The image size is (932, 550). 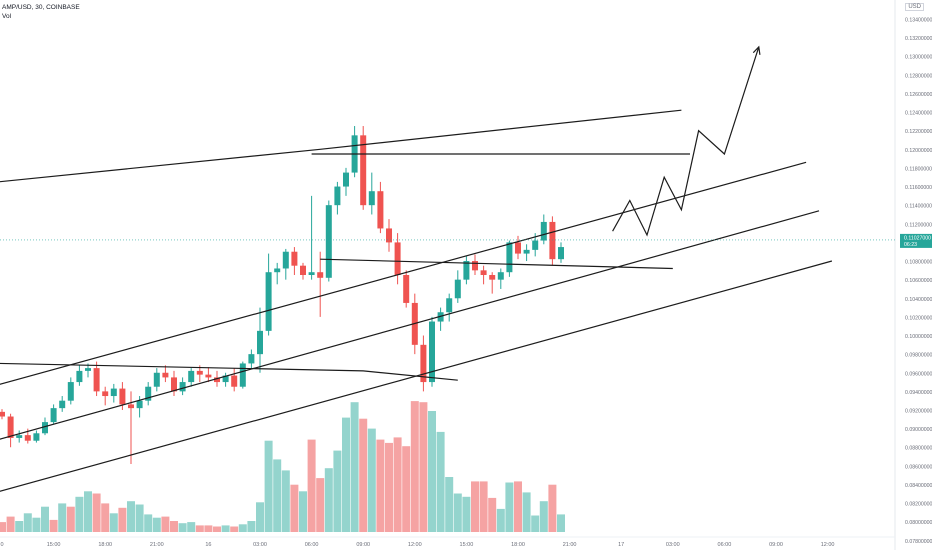 What do you see at coordinates (918, 337) in the screenshot?
I see `y-tick-label: 0.10000000` at bounding box center [918, 337].